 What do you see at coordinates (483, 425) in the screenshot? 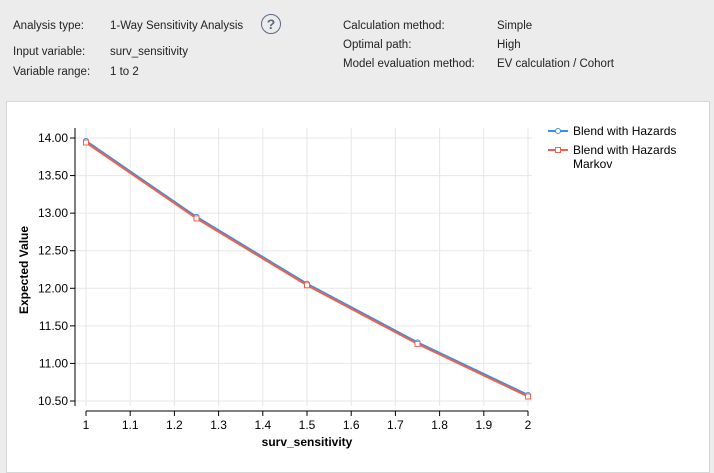
I see `x-tick-label: 1.9` at bounding box center [483, 425].